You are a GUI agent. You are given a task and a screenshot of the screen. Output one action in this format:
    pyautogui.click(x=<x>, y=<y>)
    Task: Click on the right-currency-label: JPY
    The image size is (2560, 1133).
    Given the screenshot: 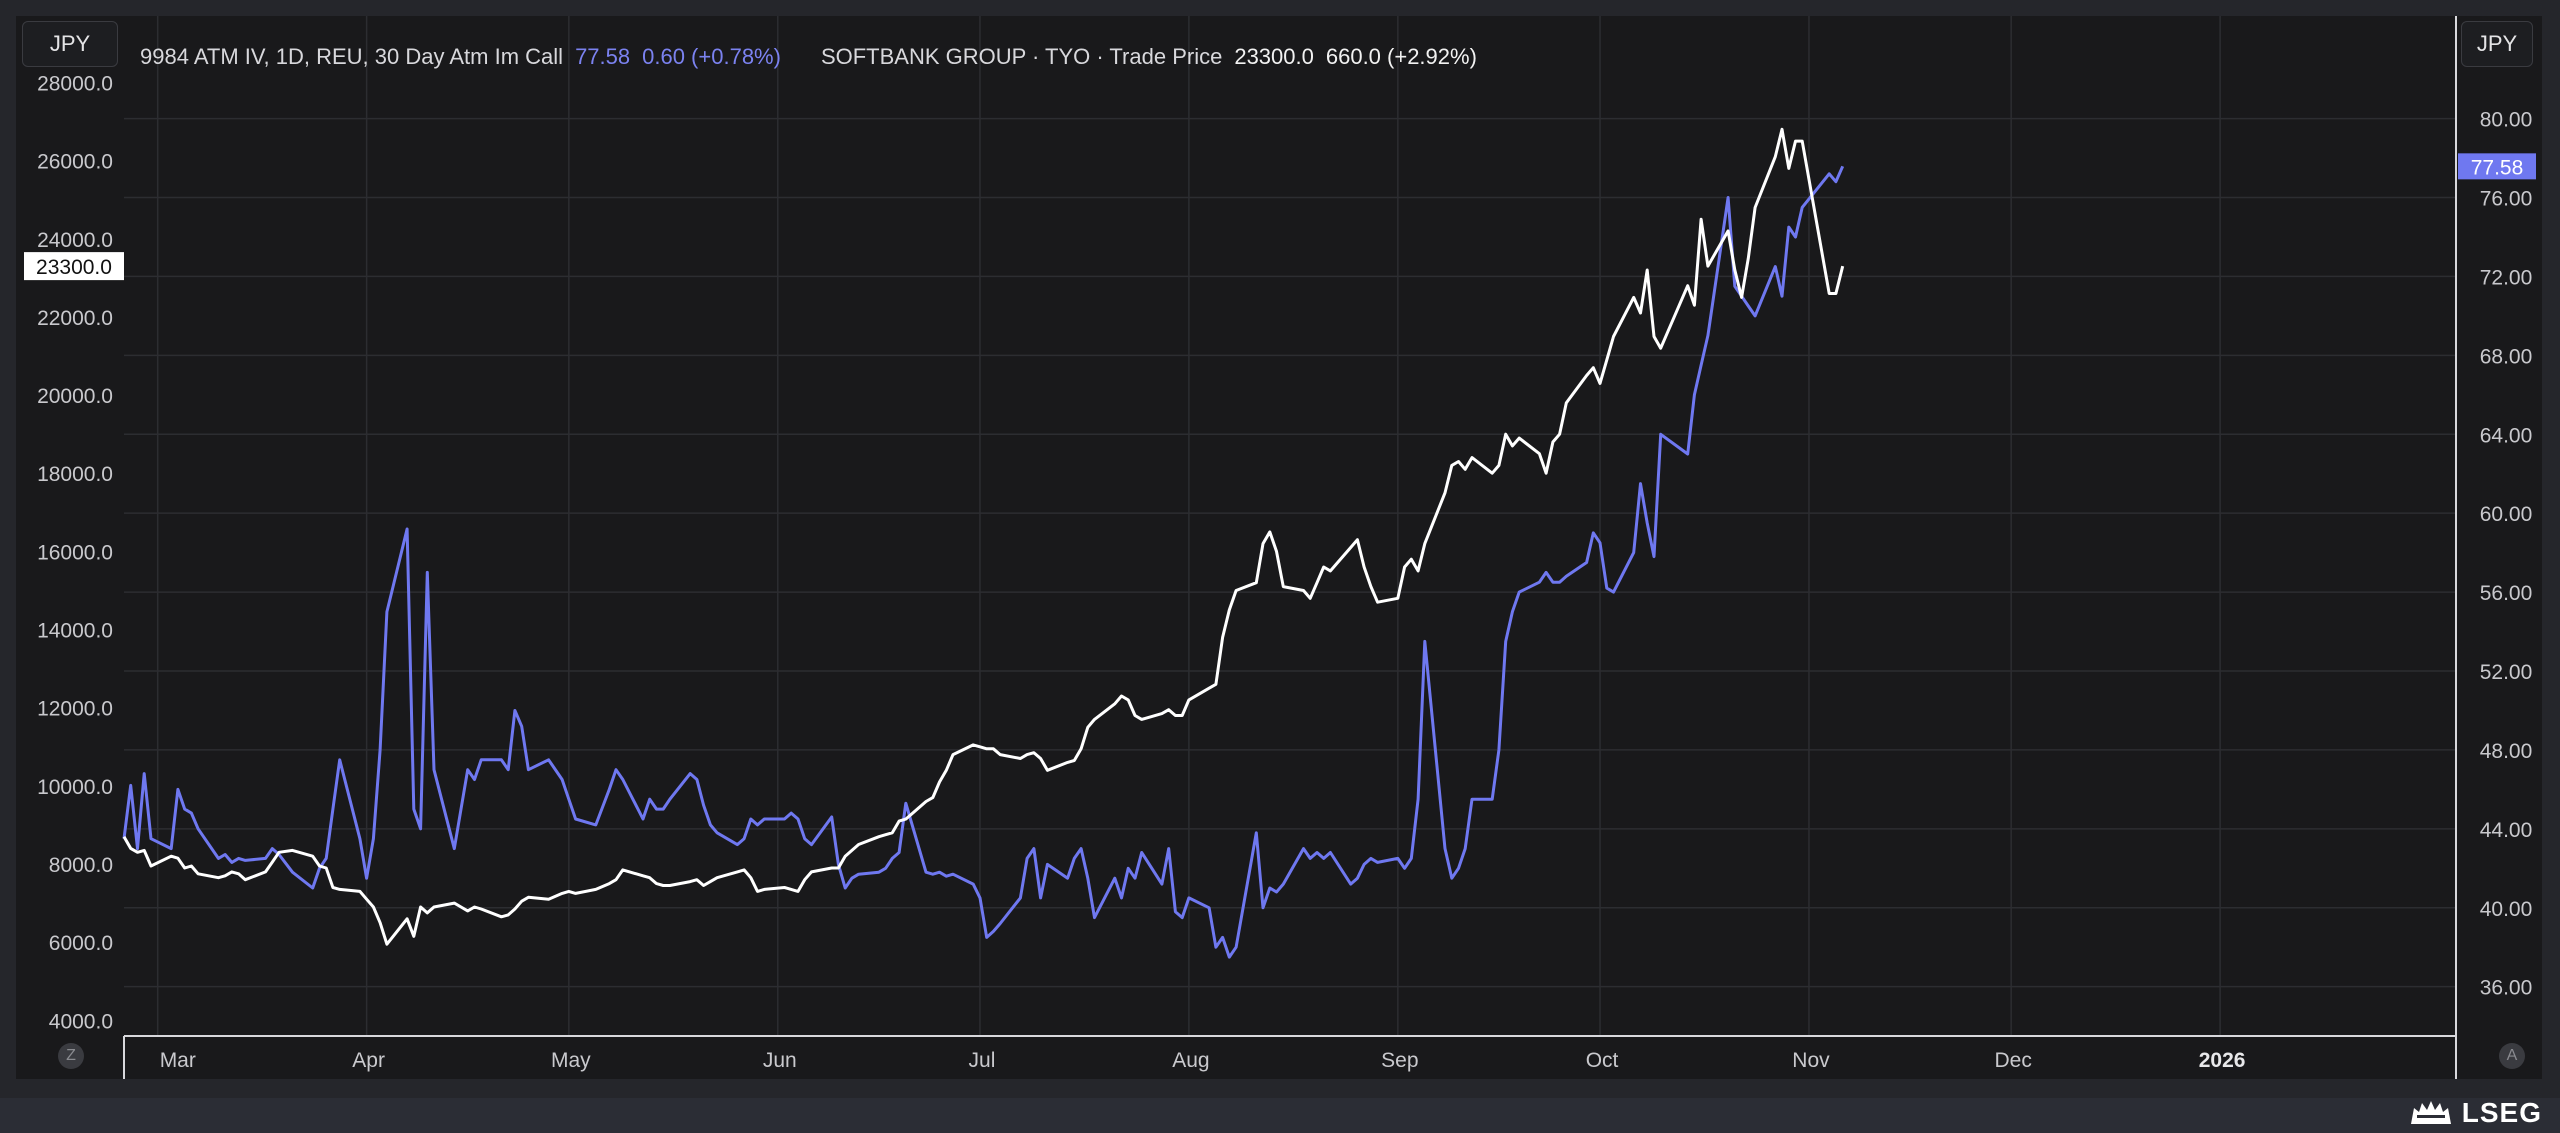 What is the action you would take?
    pyautogui.click(x=2497, y=43)
    